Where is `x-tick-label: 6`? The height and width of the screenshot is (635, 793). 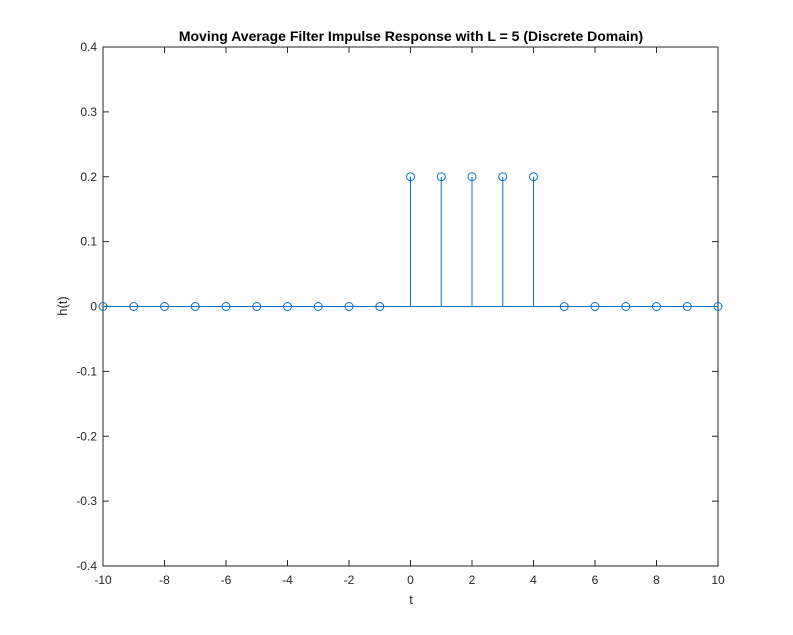 x-tick-label: 6 is located at coordinates (595, 580).